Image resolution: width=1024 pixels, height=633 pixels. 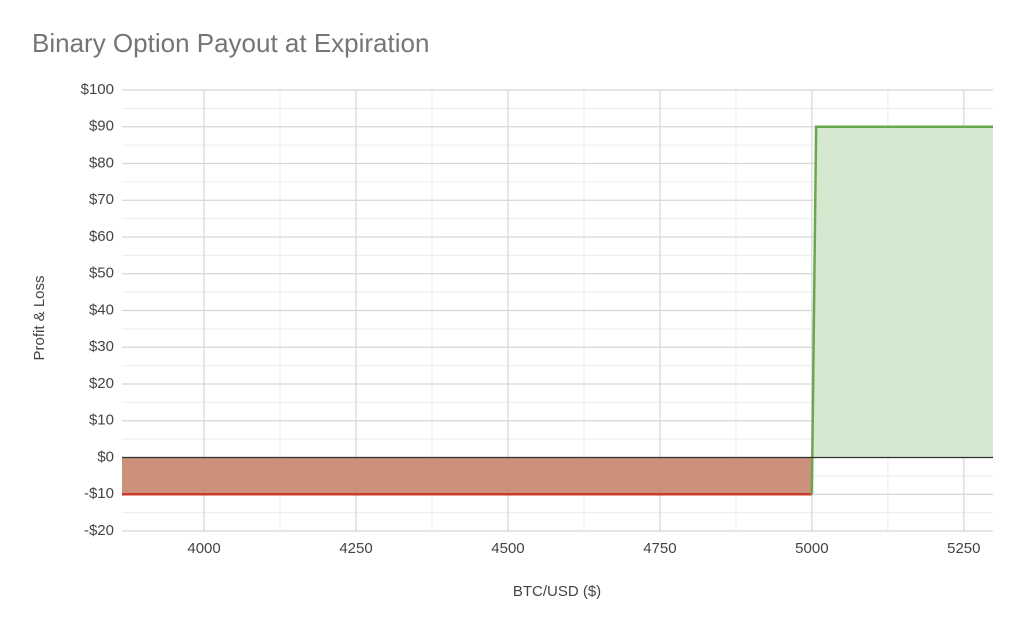 What do you see at coordinates (355, 548) in the screenshot?
I see `x-tick-label: 4250` at bounding box center [355, 548].